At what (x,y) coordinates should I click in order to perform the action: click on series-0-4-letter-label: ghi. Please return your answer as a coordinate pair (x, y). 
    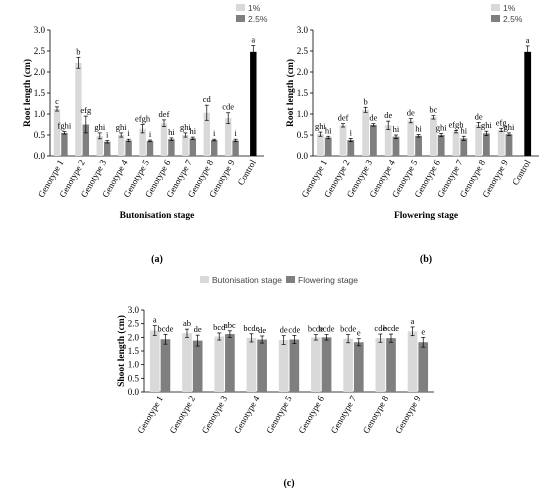
    Looking at the image, I should click on (122, 127).